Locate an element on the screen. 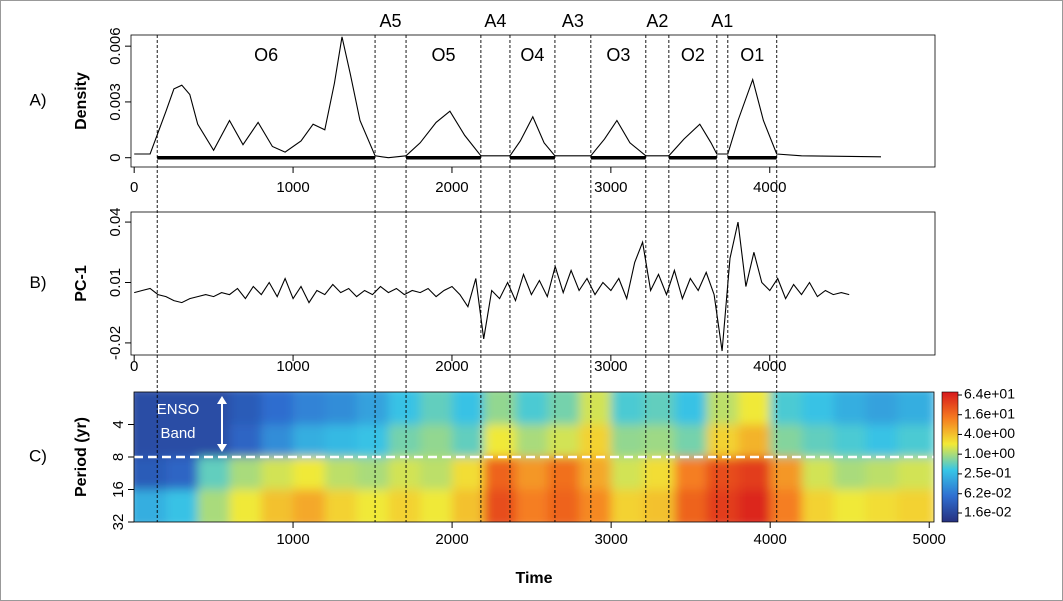 The height and width of the screenshot is (601, 1063). y-tick-label: 0.003 is located at coordinates (115, 102).